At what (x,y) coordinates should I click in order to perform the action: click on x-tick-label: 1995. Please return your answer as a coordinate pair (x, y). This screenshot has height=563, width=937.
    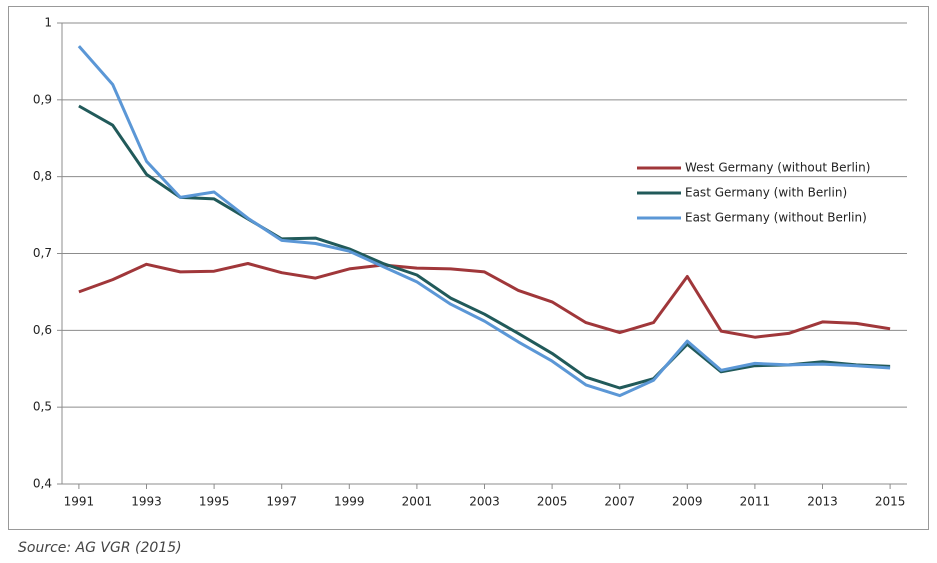
    Looking at the image, I should click on (214, 502).